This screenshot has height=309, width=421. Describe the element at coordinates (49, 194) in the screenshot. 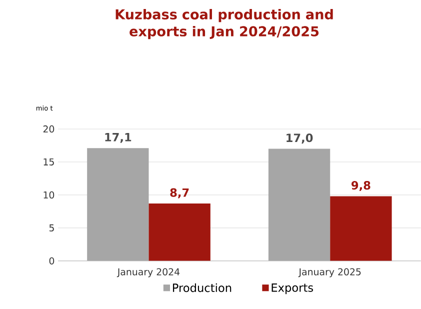

I see `y-tick-label: 10` at that location.